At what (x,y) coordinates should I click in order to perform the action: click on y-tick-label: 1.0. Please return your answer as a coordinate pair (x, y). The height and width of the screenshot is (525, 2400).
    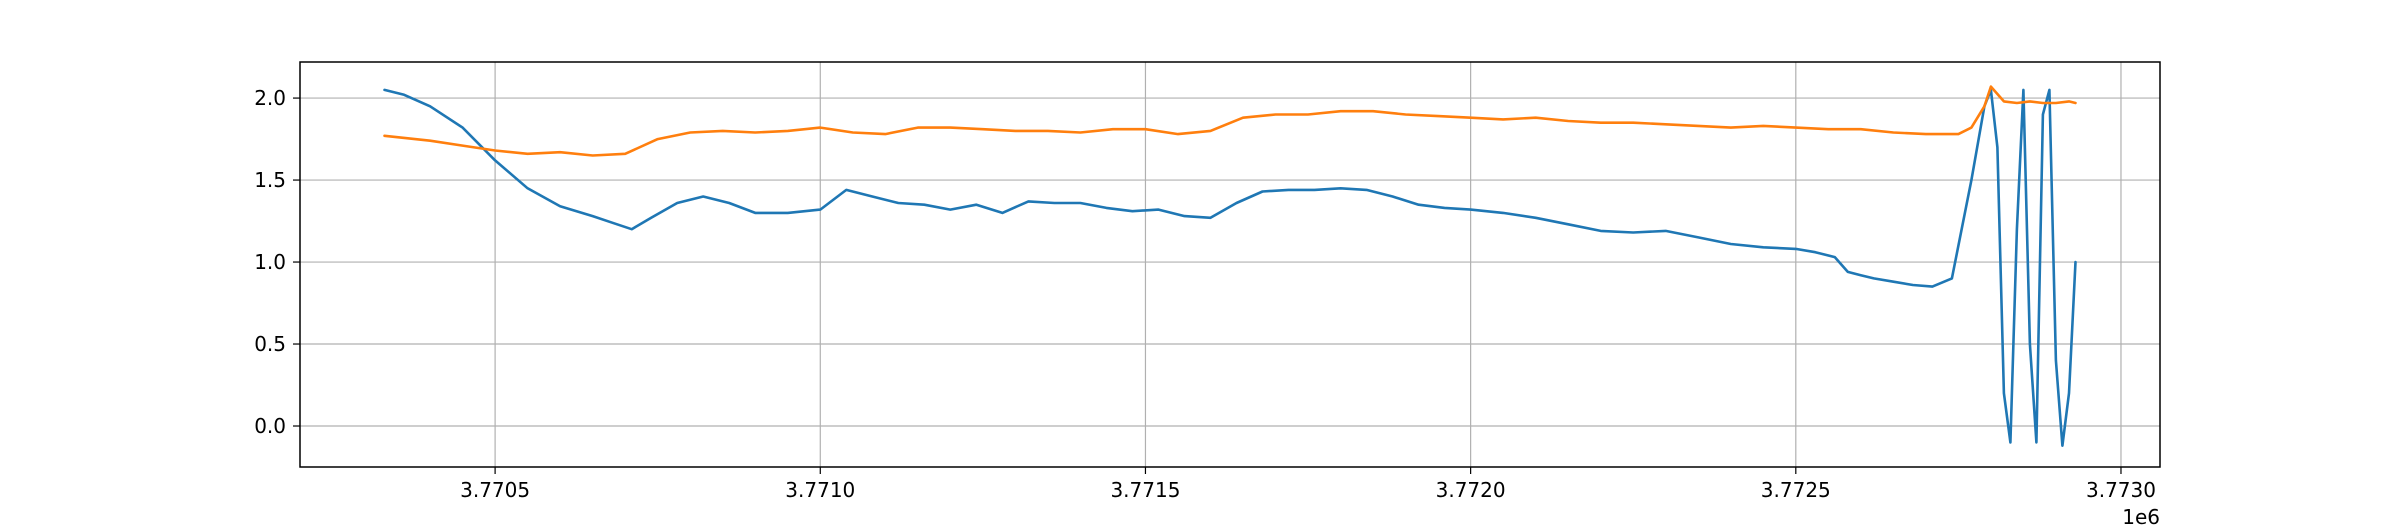
    Looking at the image, I should click on (270, 262).